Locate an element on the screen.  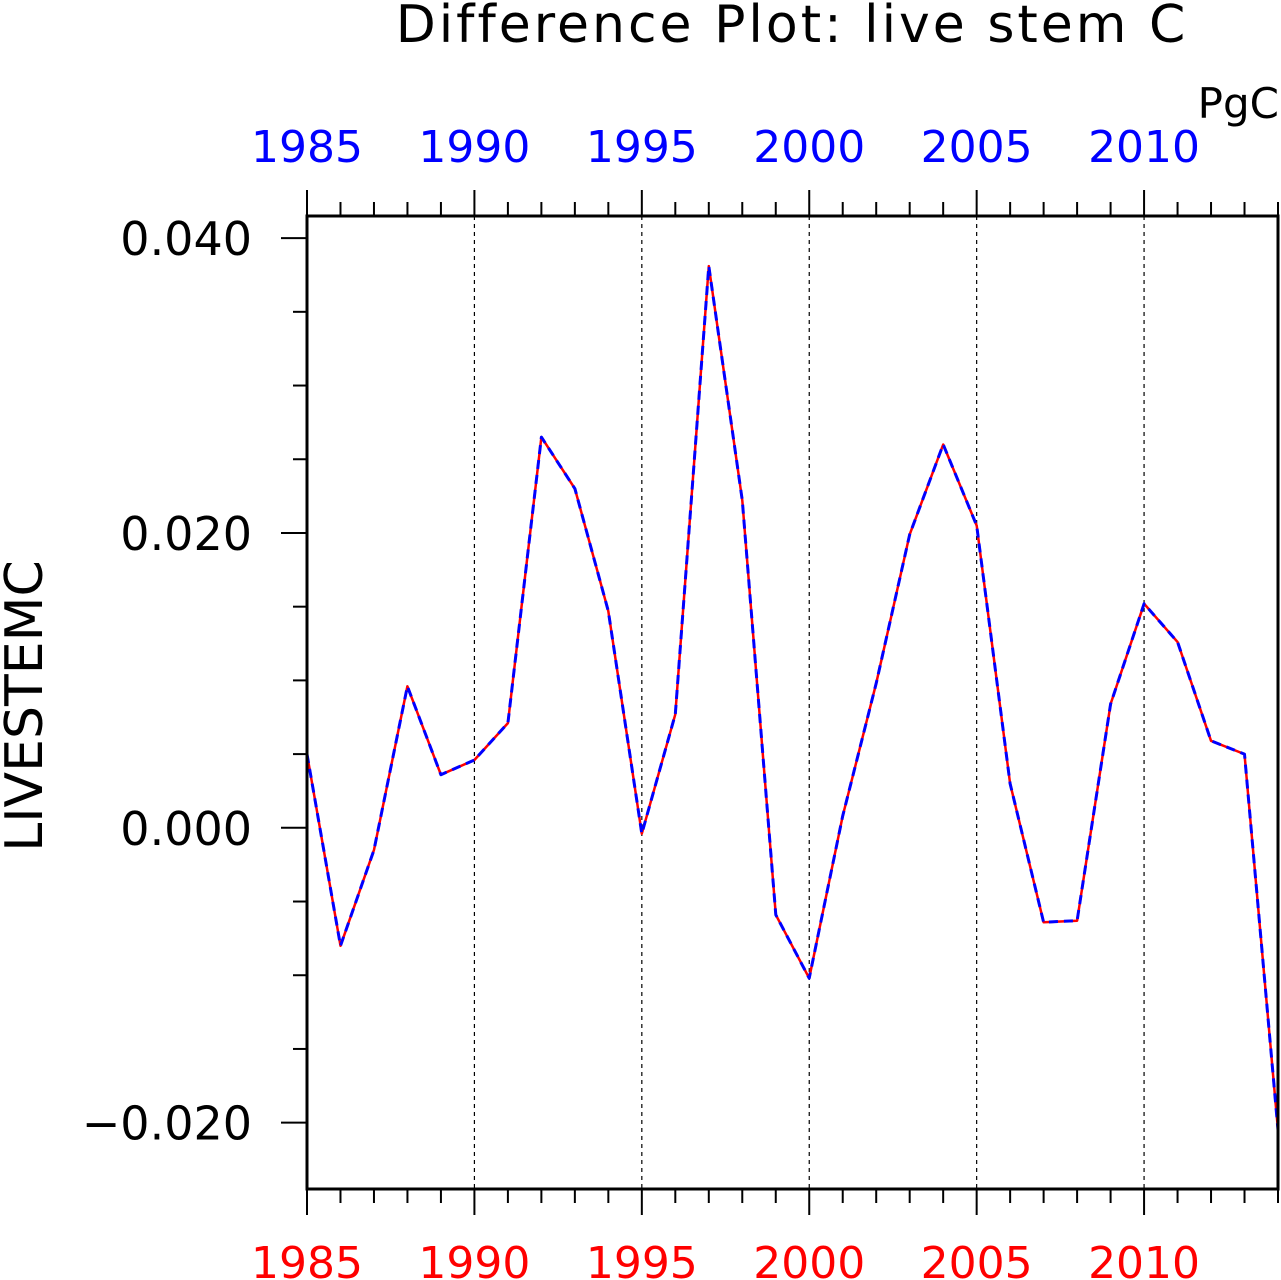
x-tick-label-top: 2005 is located at coordinates (977, 147).